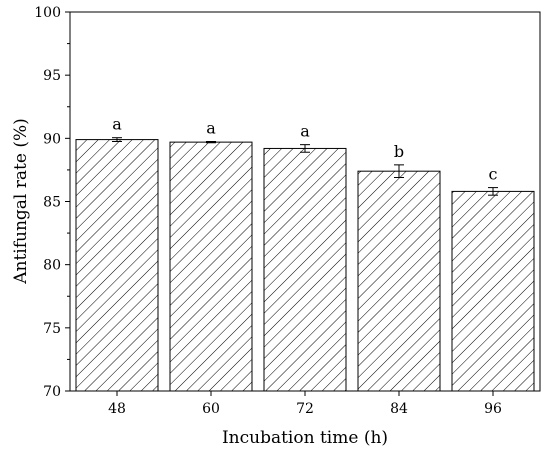 The image size is (550, 452). I want to click on y-tick-label-70: 70, so click(52, 392).